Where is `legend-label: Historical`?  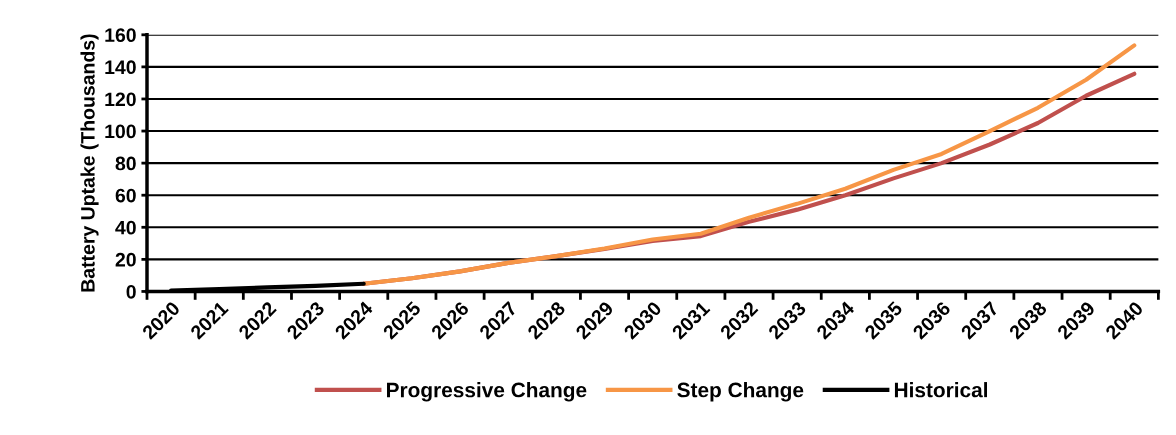
legend-label: Historical is located at coordinates (941, 390).